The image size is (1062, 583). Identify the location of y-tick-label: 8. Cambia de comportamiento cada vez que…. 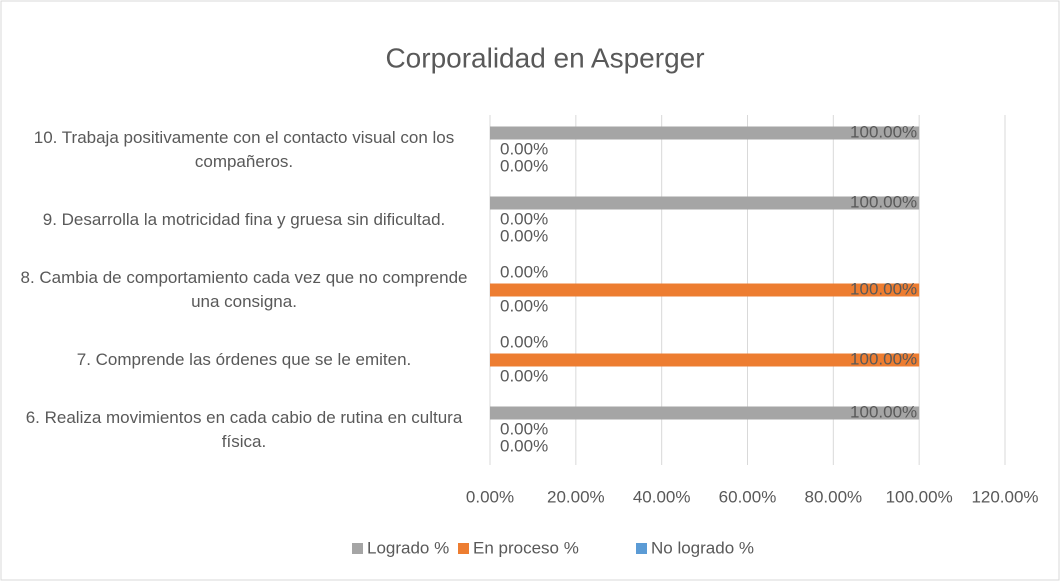
(244, 289).